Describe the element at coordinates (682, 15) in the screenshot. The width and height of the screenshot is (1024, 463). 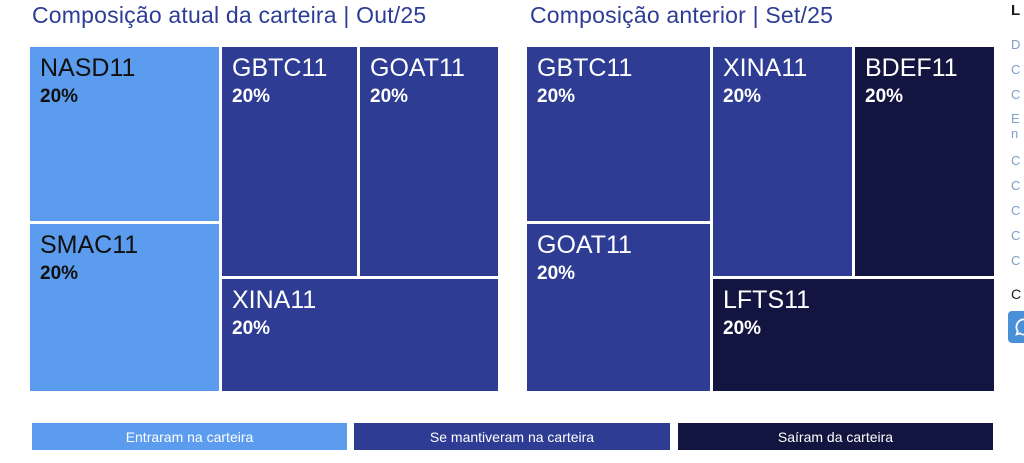
I see `chart-title-previous: Composição anterior | Set/25` at that location.